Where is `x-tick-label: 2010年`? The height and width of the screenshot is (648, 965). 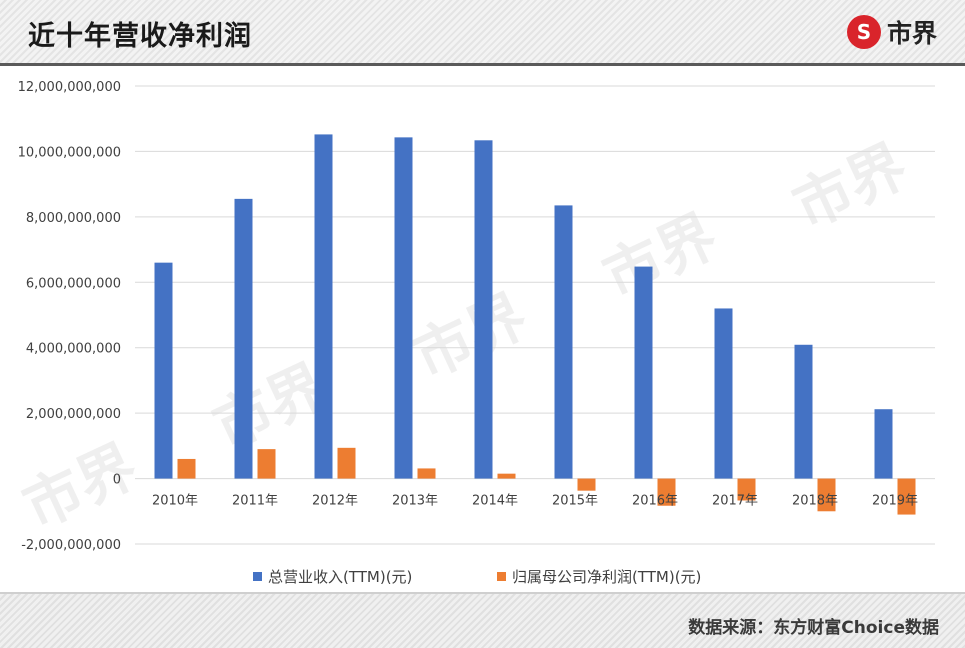 x-tick-label: 2010年 is located at coordinates (175, 501).